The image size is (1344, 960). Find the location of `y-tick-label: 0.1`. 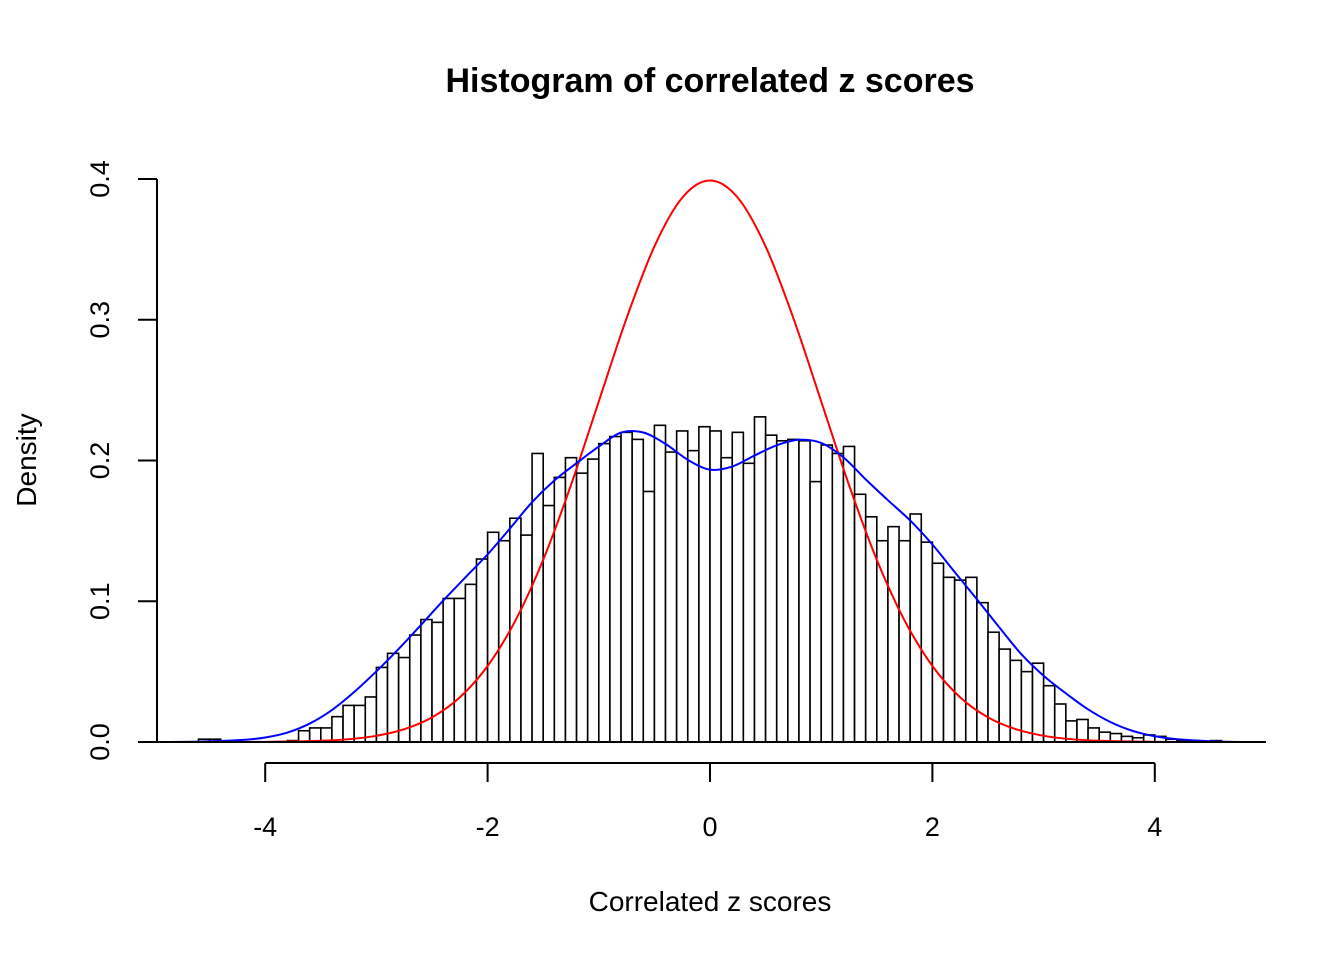

y-tick-label: 0.1 is located at coordinates (100, 601).